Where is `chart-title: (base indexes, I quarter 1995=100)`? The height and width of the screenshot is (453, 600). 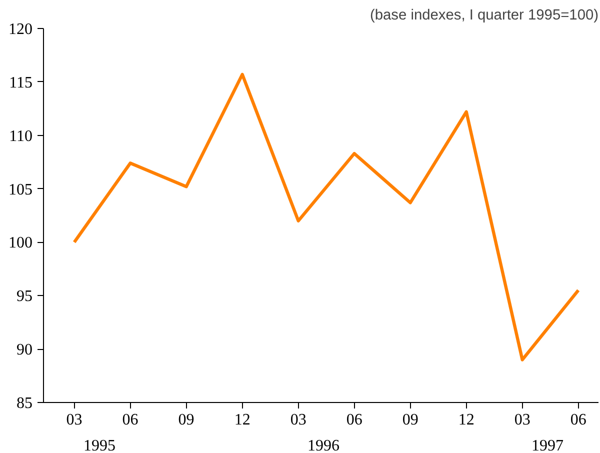 chart-title: (base indexes, I quarter 1995=100) is located at coordinates (484, 16).